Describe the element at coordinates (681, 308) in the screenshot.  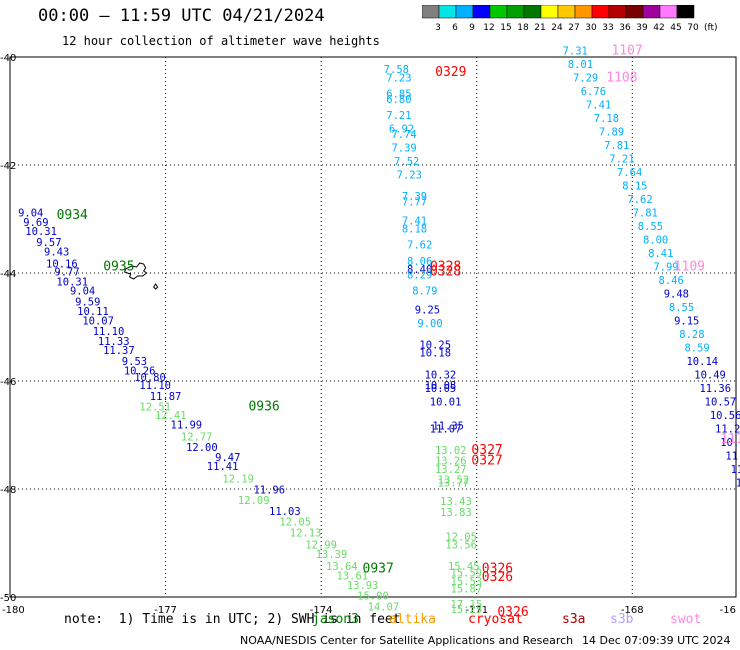
I see `wave-height-label: 8.55` at that location.